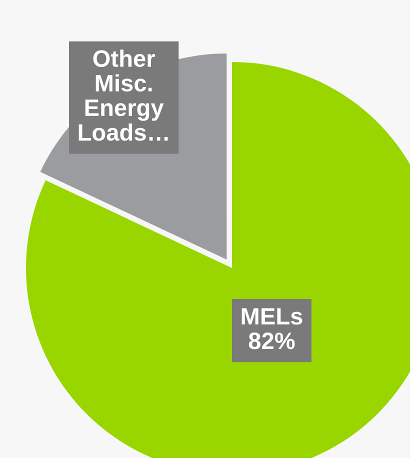 This screenshot has width=410, height=458. I want to click on data-label: 82%, so click(271, 341).